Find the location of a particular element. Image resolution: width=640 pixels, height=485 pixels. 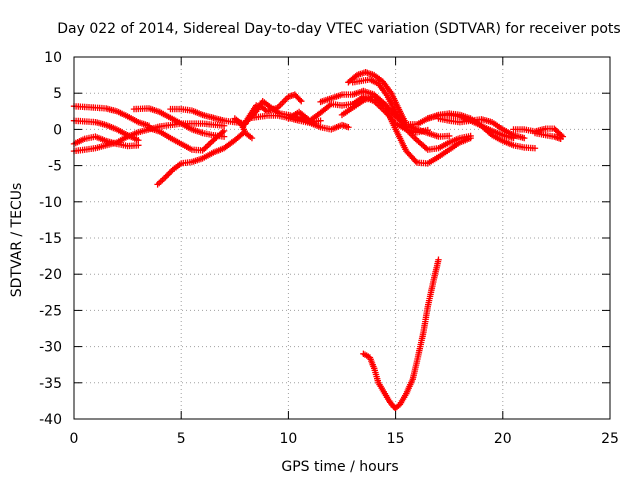

y-tick-label: -5 is located at coordinates (55, 167).